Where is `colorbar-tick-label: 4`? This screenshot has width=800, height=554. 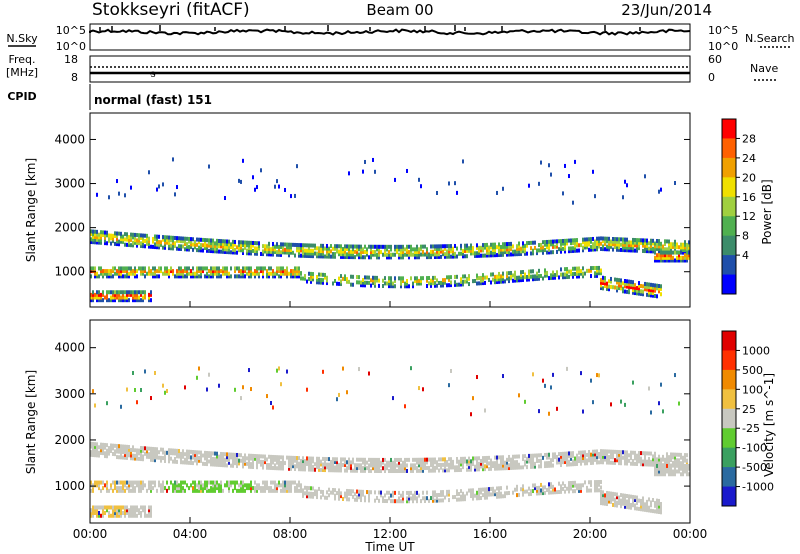
colorbar-tick-label: 4 is located at coordinates (745, 255).